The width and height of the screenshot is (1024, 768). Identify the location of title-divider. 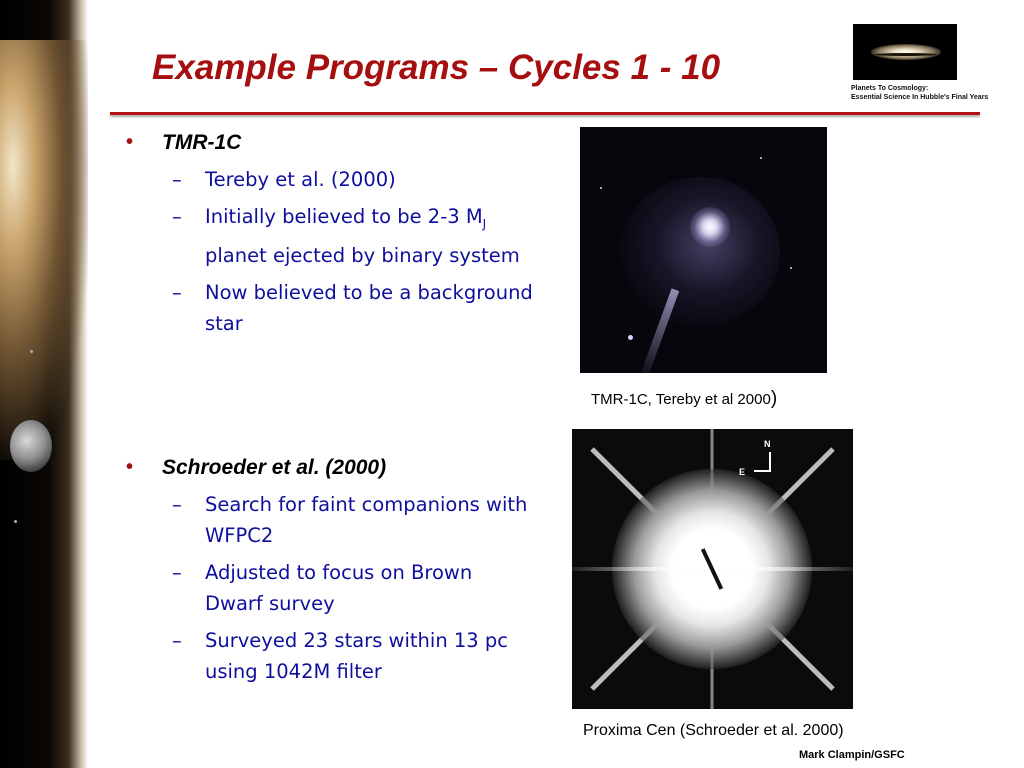
(545, 113).